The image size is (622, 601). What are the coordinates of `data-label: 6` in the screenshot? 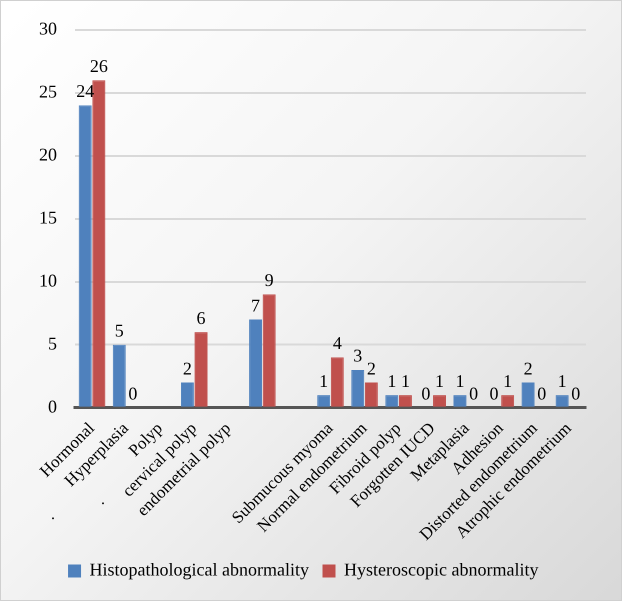 It's located at (201, 318).